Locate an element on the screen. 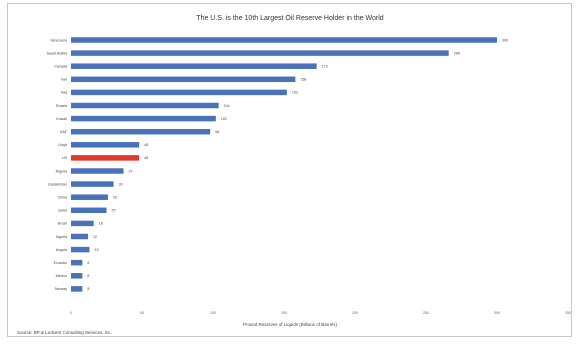 The width and height of the screenshot is (581, 344). bar-mexico is located at coordinates (76, 276).